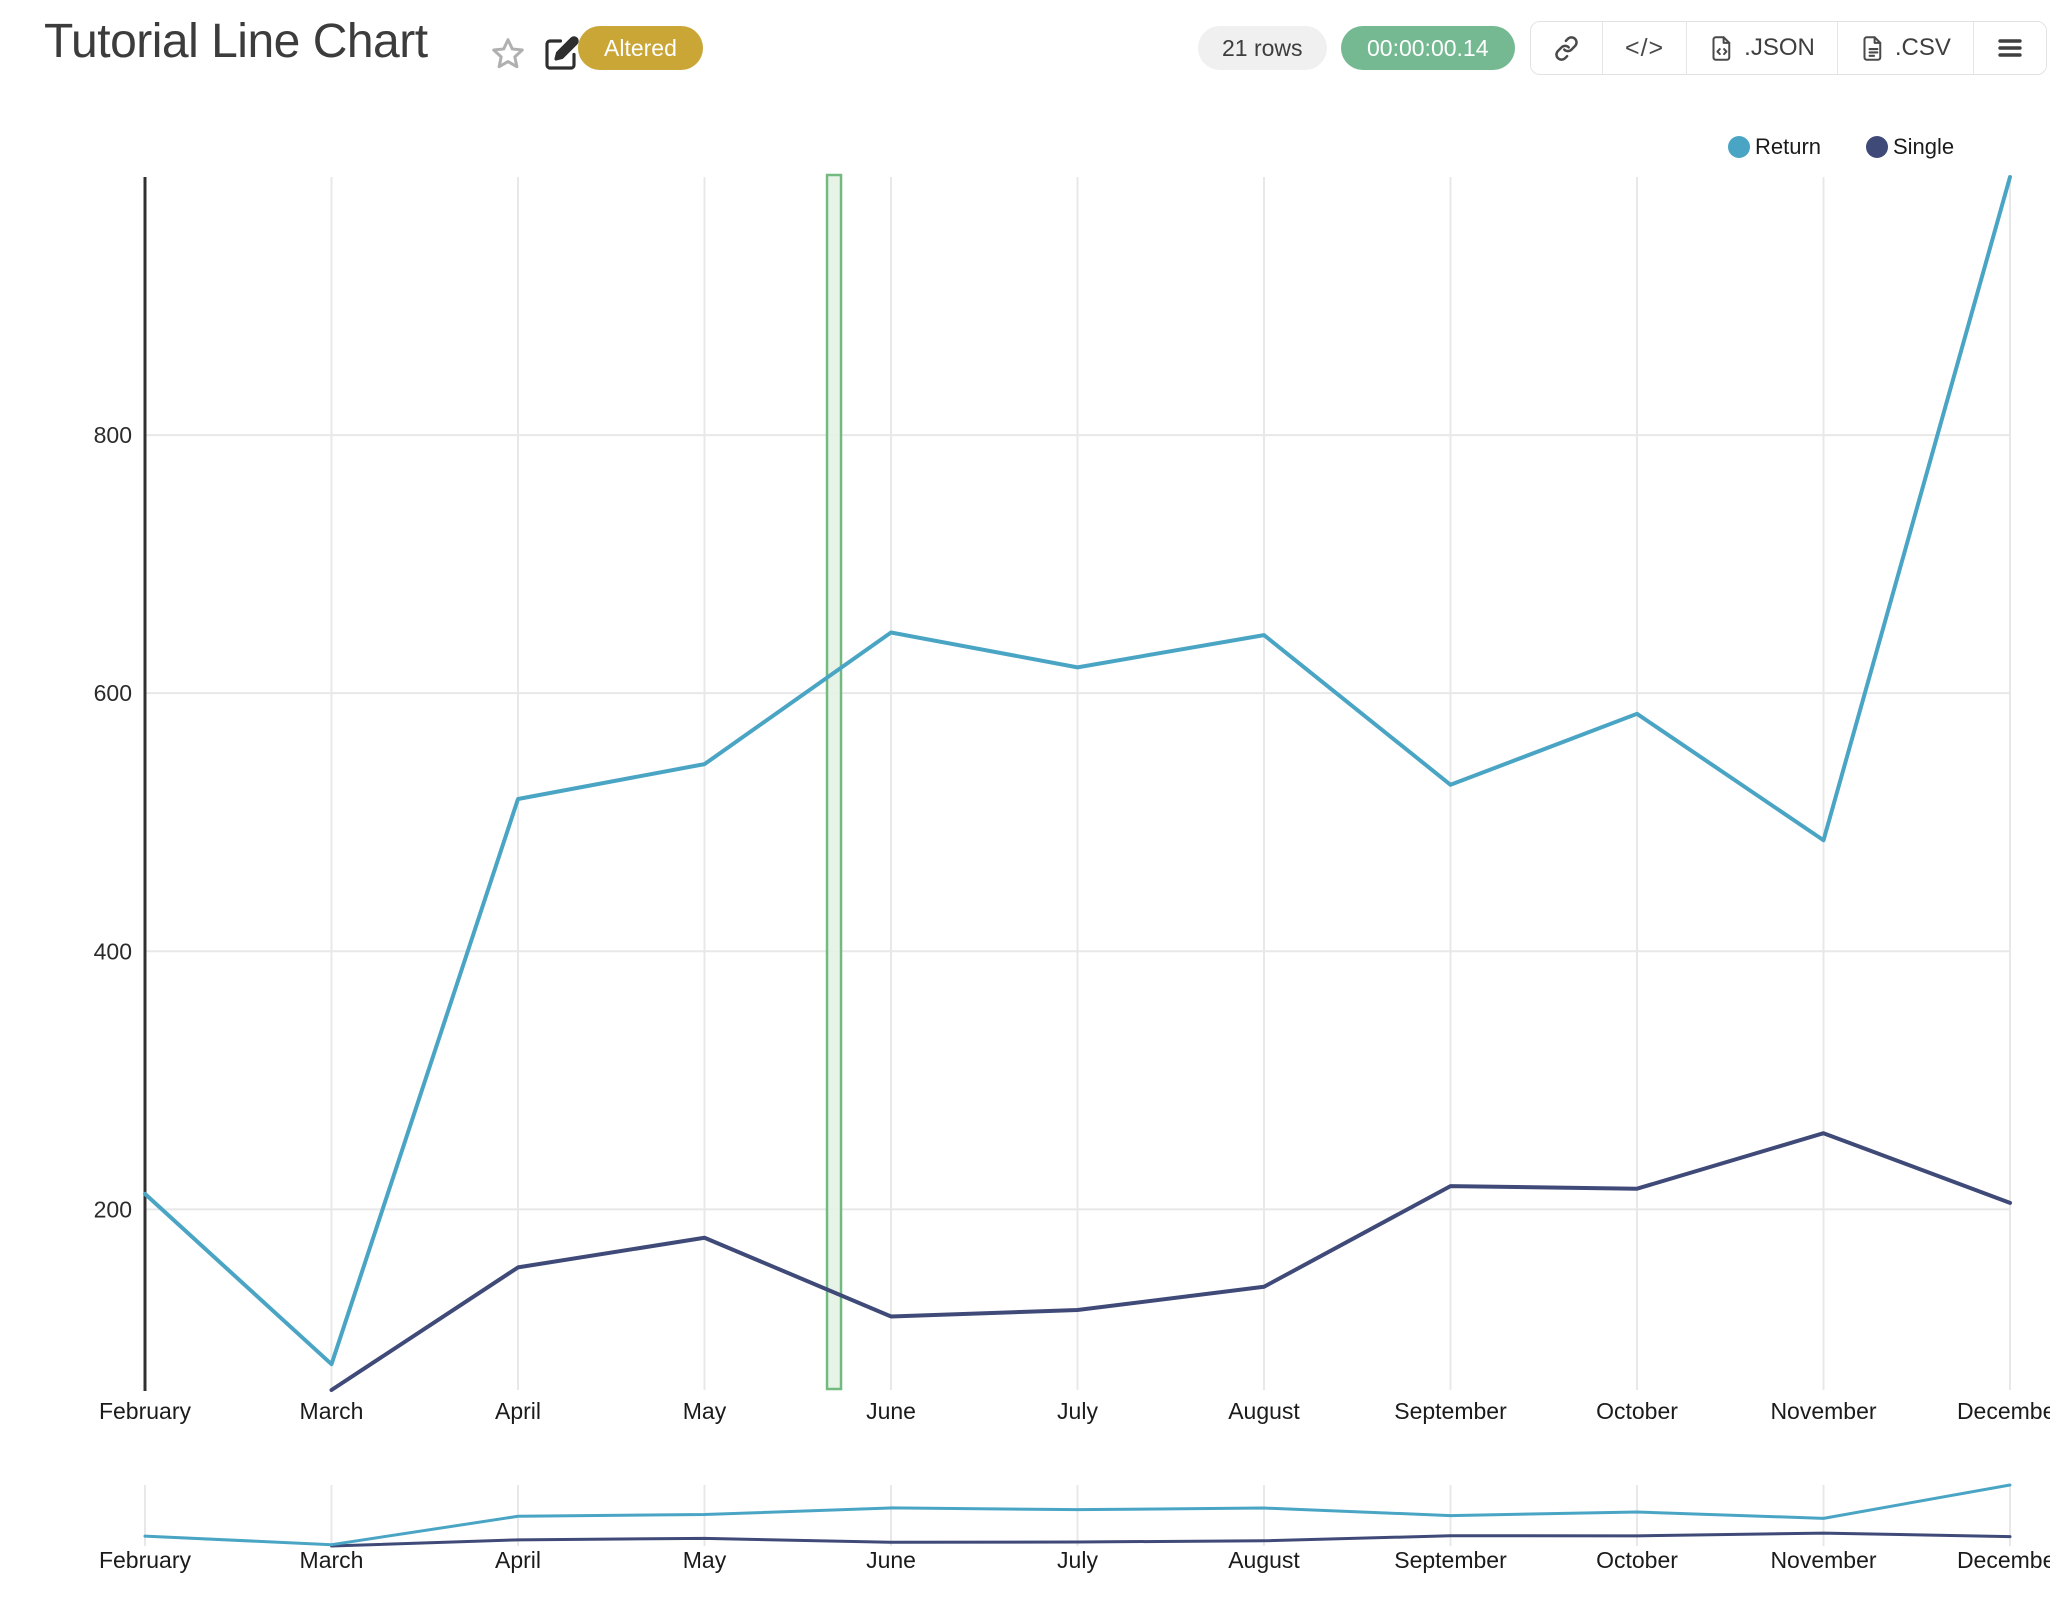 This screenshot has width=2050, height=1603. What do you see at coordinates (1171, 1539) in the screenshot?
I see `mini-series-line-single` at bounding box center [1171, 1539].